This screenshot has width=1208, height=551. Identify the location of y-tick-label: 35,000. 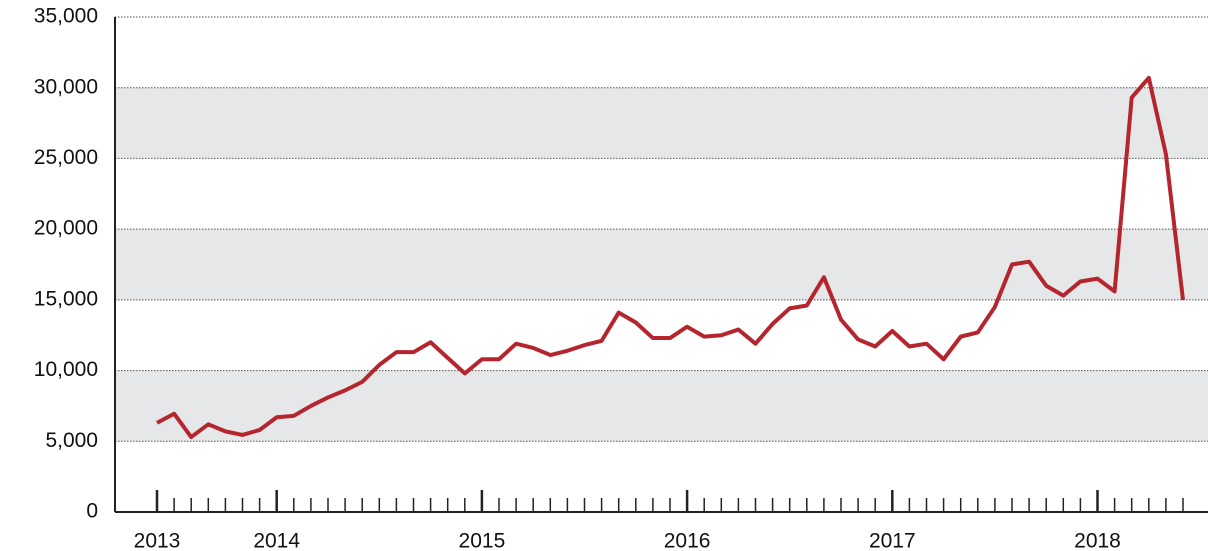
(66, 16).